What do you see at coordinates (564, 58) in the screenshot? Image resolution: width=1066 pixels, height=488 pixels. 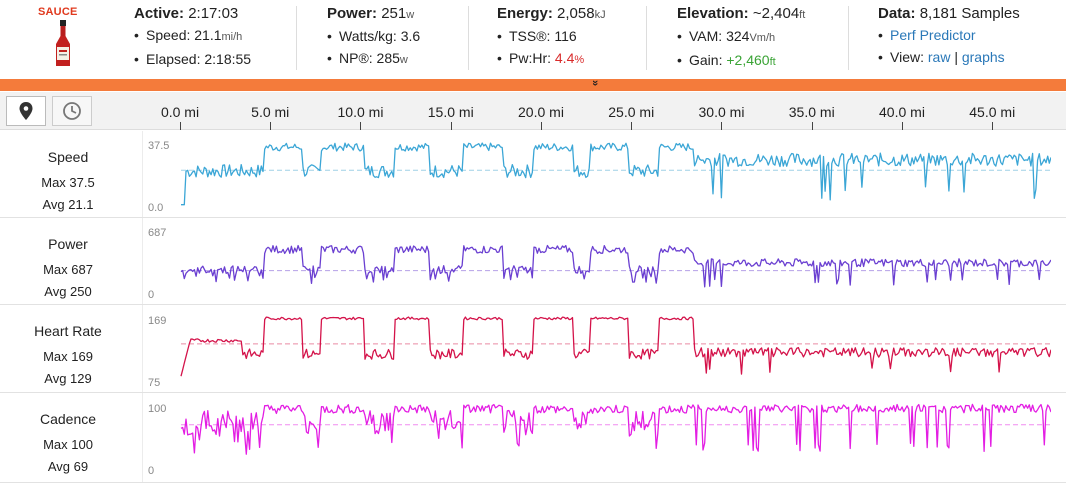 I see `pwhr-value: 4.4` at bounding box center [564, 58].